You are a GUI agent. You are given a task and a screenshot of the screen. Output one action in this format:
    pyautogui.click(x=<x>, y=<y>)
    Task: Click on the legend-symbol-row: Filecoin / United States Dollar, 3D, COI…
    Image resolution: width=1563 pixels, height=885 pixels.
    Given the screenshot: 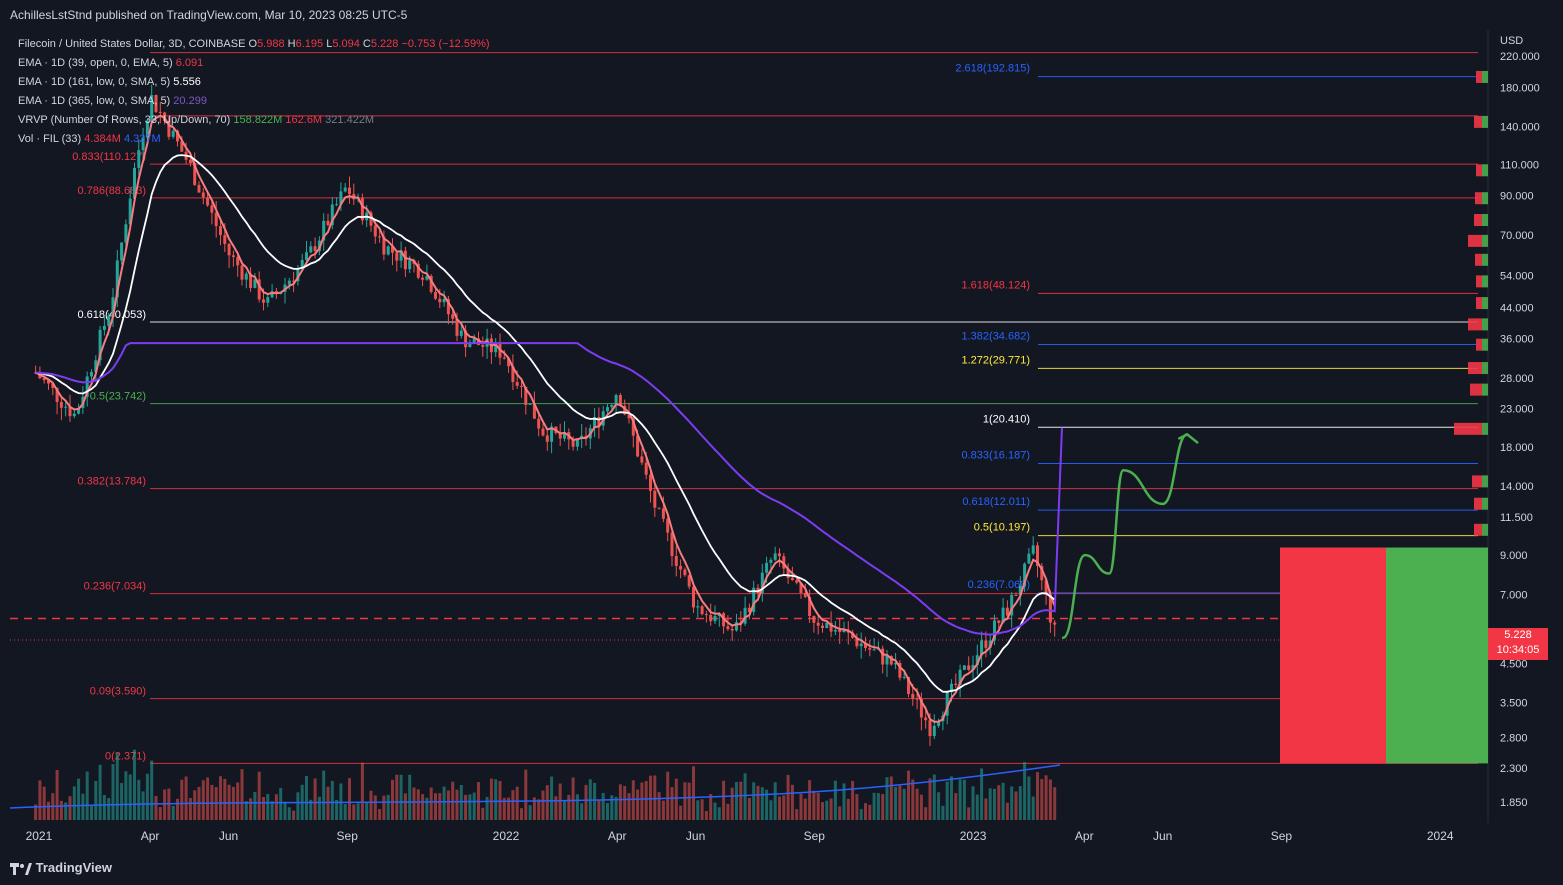 What is the action you would take?
    pyautogui.click(x=254, y=44)
    